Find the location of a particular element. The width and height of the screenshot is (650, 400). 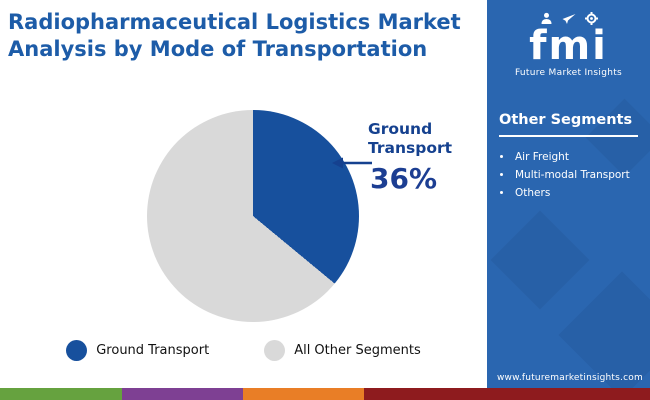

callout-slice-value: 36% is located at coordinates (404, 178).